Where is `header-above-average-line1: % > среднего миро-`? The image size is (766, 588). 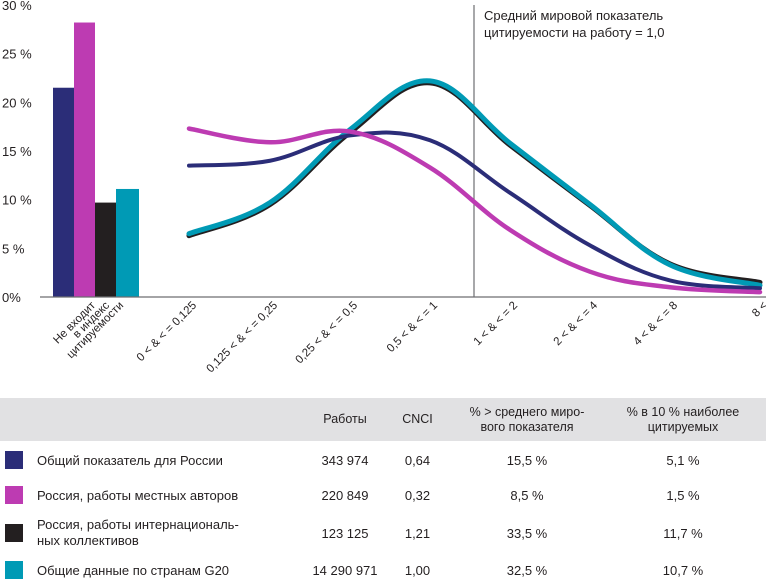 header-above-average-line1: % > среднего миро- is located at coordinates (527, 411).